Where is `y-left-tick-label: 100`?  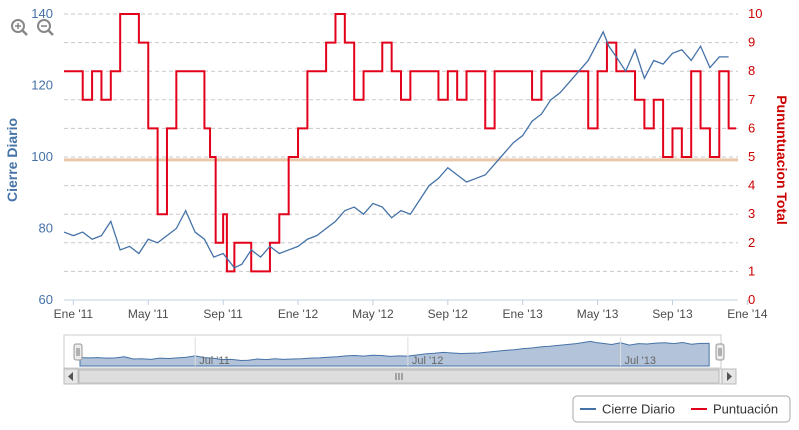
y-left-tick-label: 100 is located at coordinates (42, 156).